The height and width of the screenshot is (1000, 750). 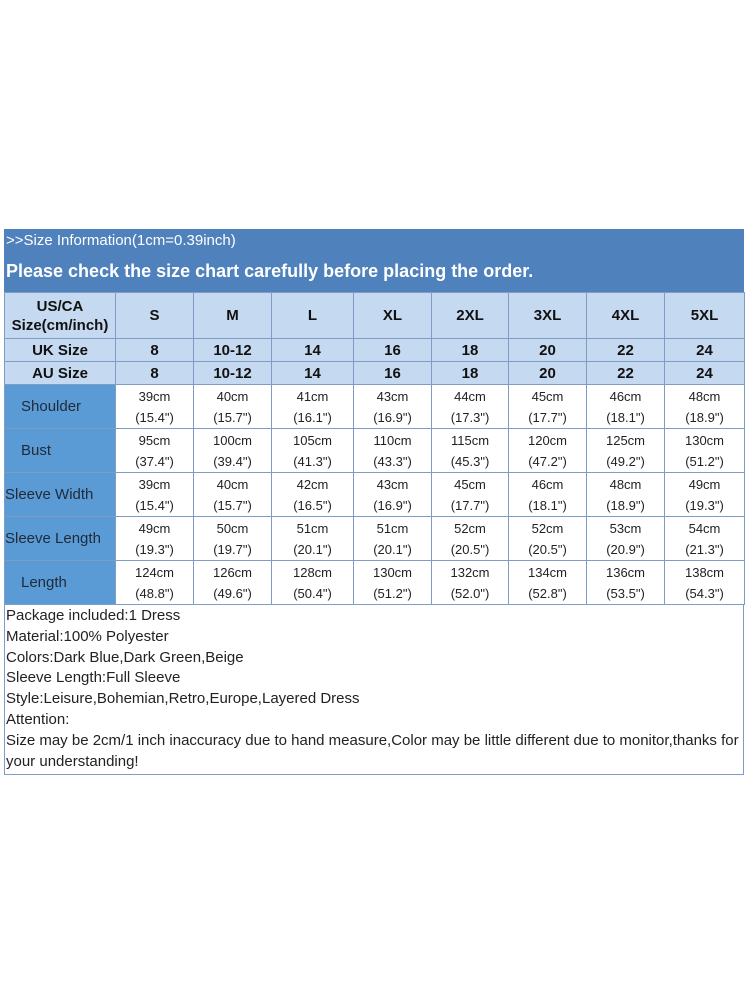 I want to click on row-label: US/CA Size(cm/inch), so click(x=60, y=315).